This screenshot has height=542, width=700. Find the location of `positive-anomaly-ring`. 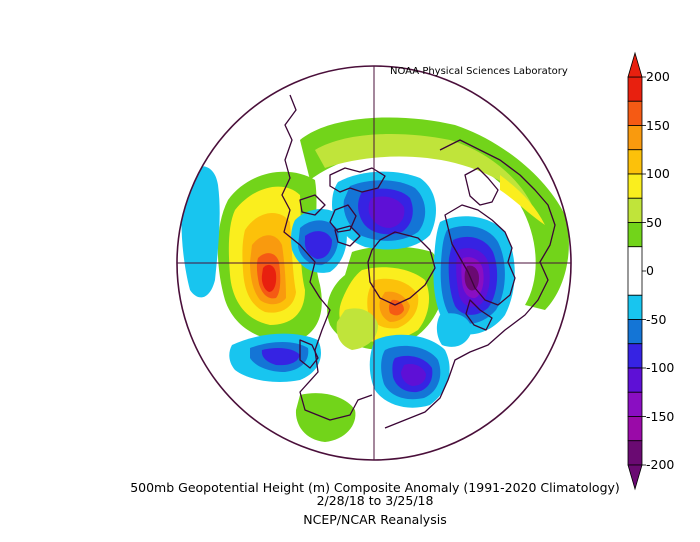

positive-anomaly-ring is located at coordinates (434, 213).